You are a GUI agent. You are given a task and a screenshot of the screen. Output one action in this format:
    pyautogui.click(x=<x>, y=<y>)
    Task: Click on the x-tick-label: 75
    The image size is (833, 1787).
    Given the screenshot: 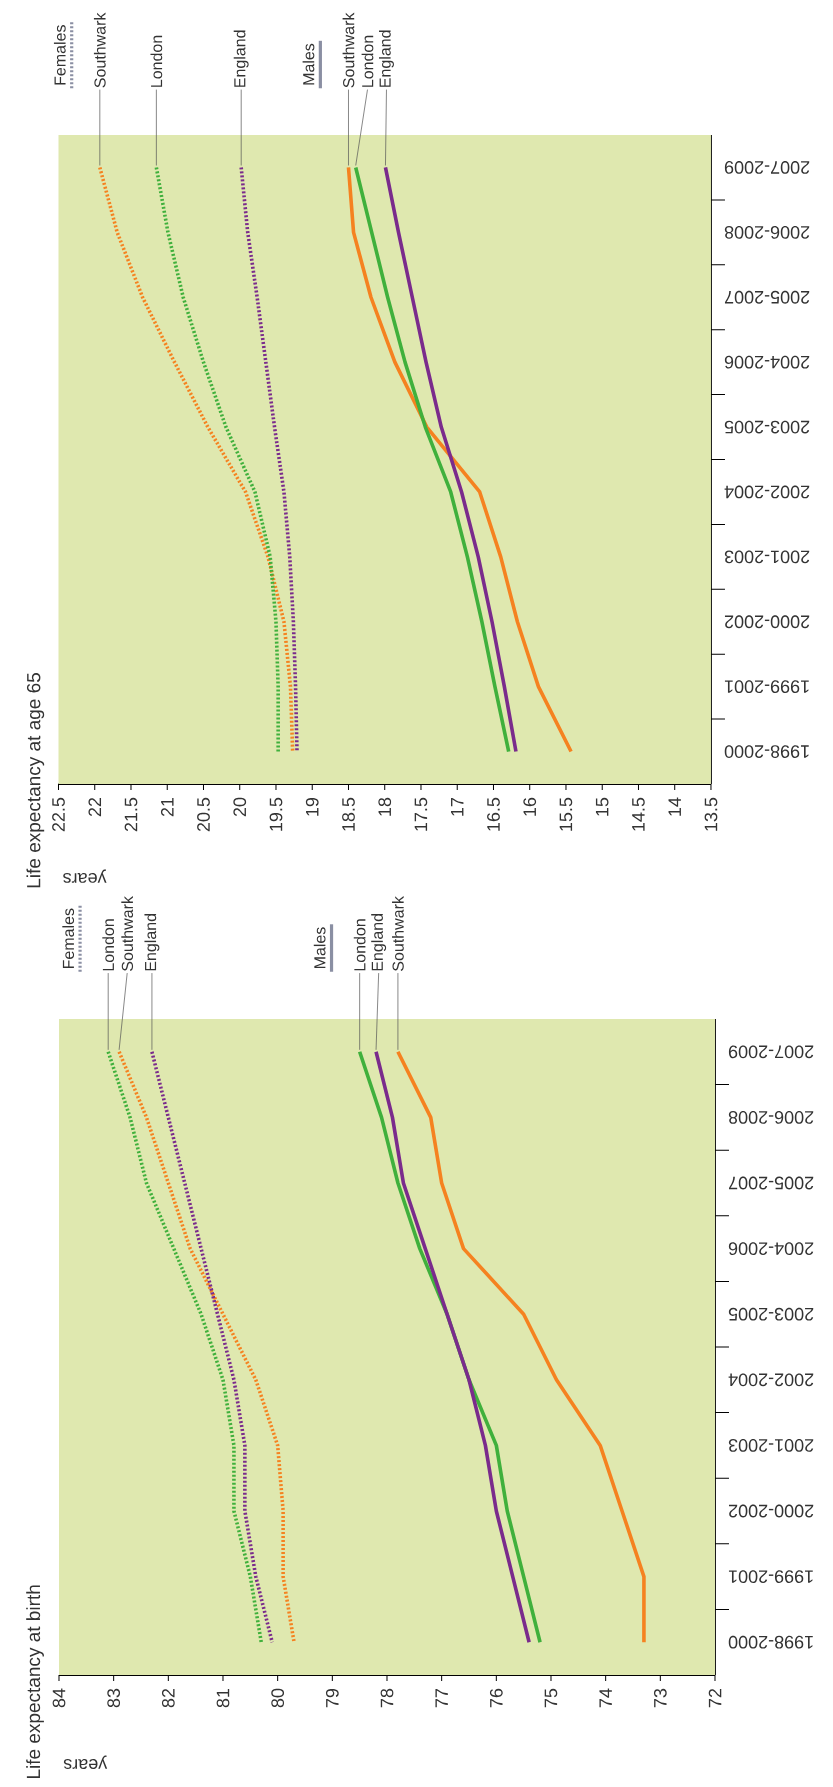 What is the action you would take?
    pyautogui.click(x=551, y=1698)
    